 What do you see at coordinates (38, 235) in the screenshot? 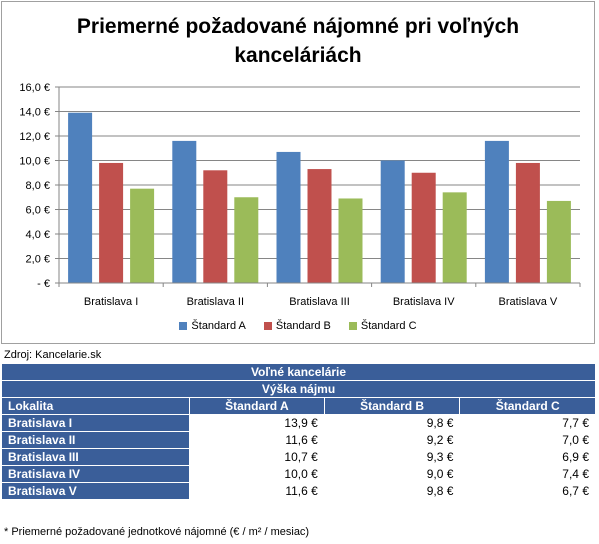
I see `y-tick-label: 4,0 €` at bounding box center [38, 235].